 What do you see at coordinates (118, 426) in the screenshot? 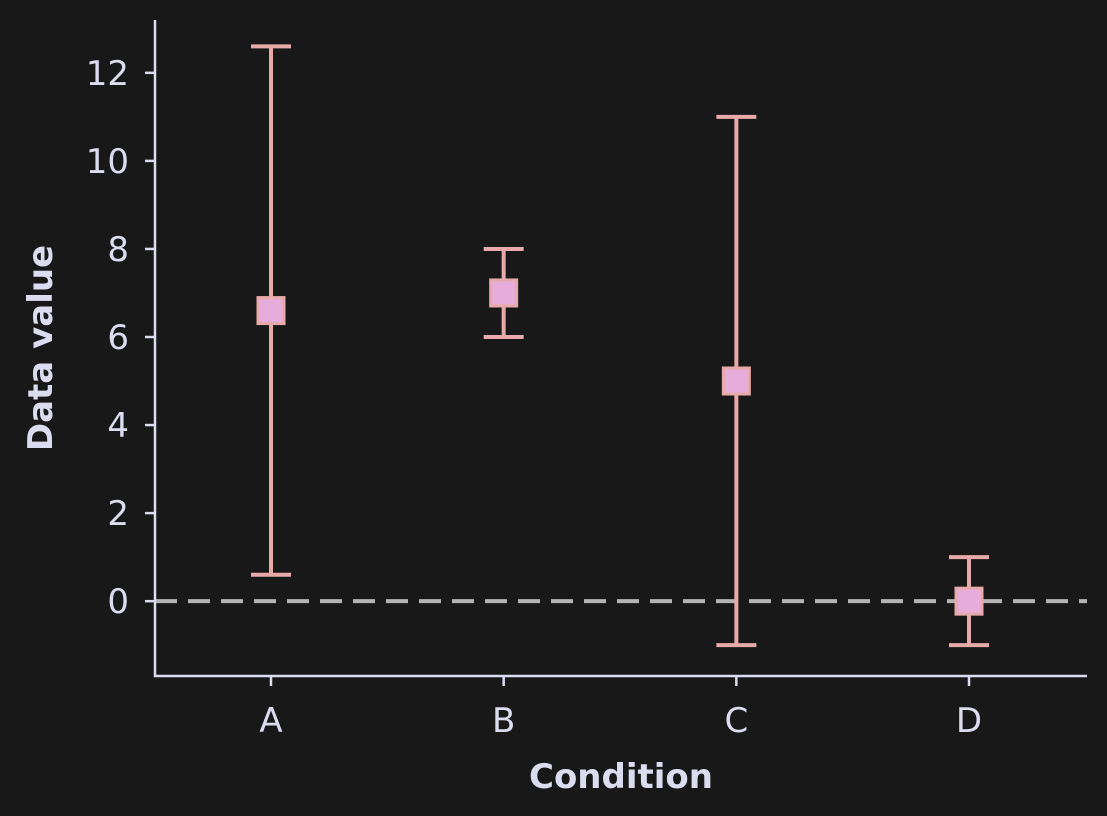
I see `y-tick-label-4: 4` at bounding box center [118, 426].